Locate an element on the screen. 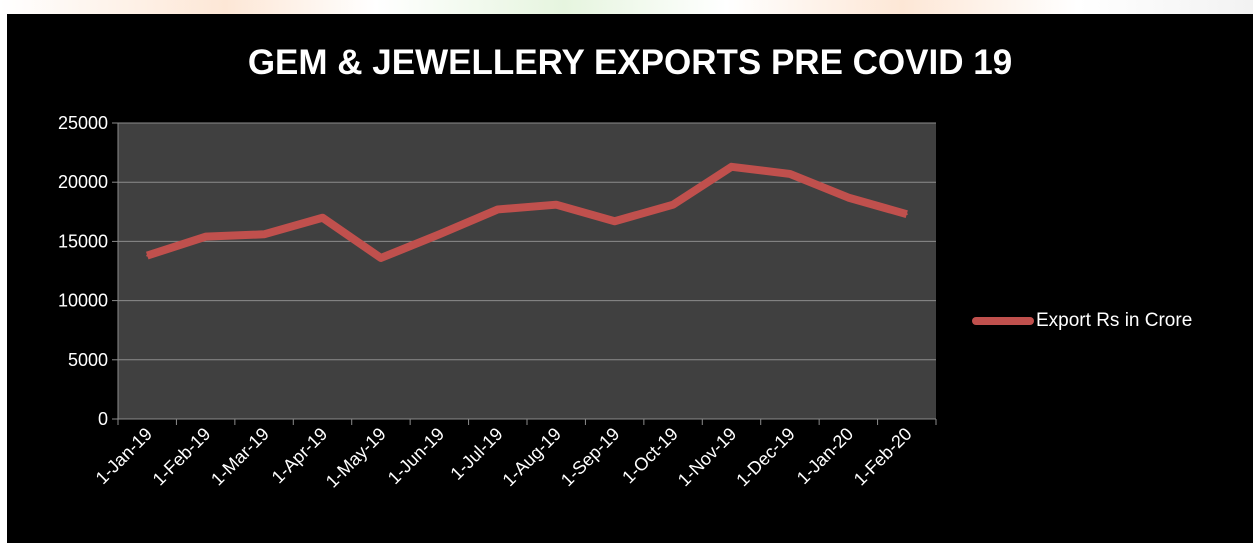 The height and width of the screenshot is (543, 1253). y-tick-label: 0 is located at coordinates (103, 419).